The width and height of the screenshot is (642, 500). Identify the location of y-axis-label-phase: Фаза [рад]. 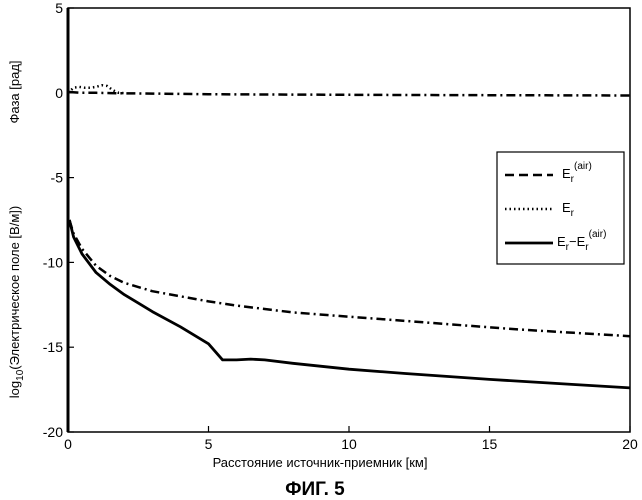
(14, 91).